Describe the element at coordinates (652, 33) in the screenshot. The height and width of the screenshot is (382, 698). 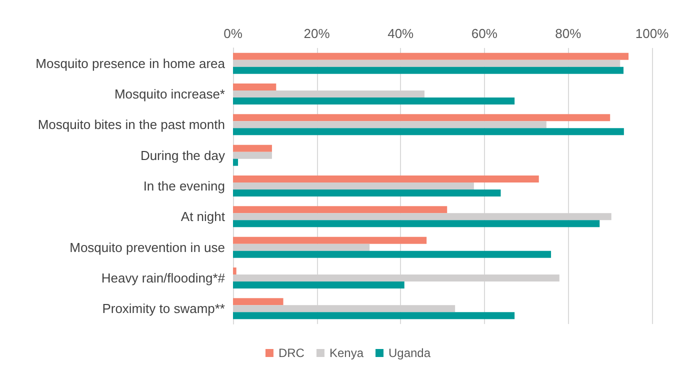
I see `x-tick-label: 100%` at that location.